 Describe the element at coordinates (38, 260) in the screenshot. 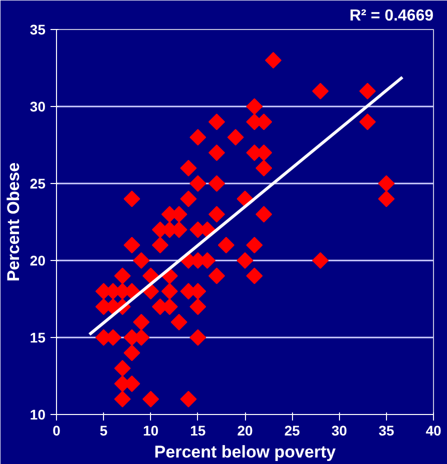

I see `y-tick-label: 20` at that location.